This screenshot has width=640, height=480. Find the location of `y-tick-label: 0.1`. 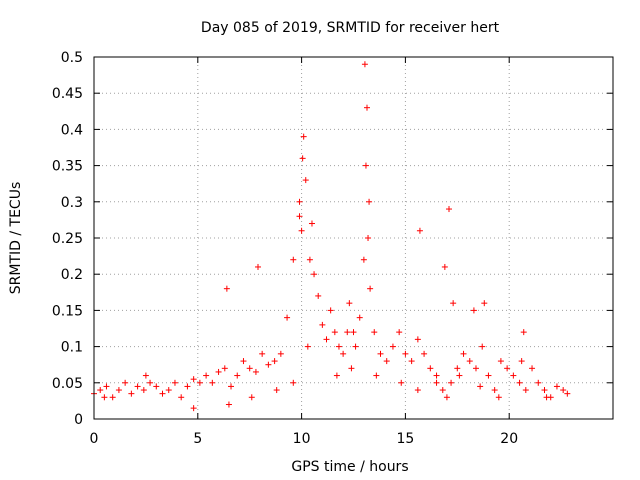

y-tick-label: 0.1 is located at coordinates (72, 348).